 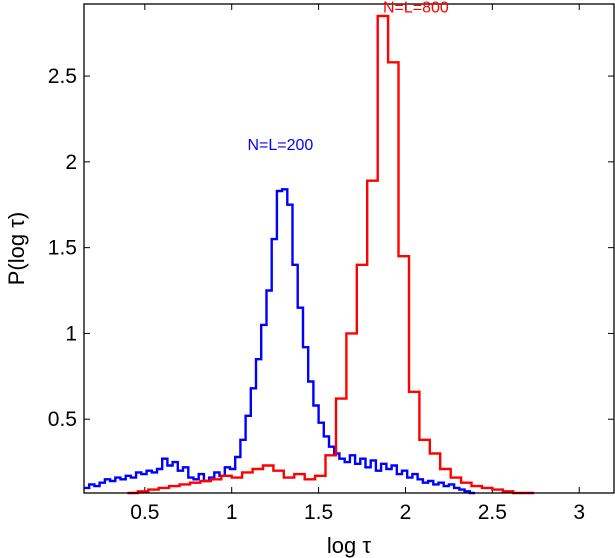 What do you see at coordinates (71, 162) in the screenshot?
I see `y-tick-label: 2` at bounding box center [71, 162].